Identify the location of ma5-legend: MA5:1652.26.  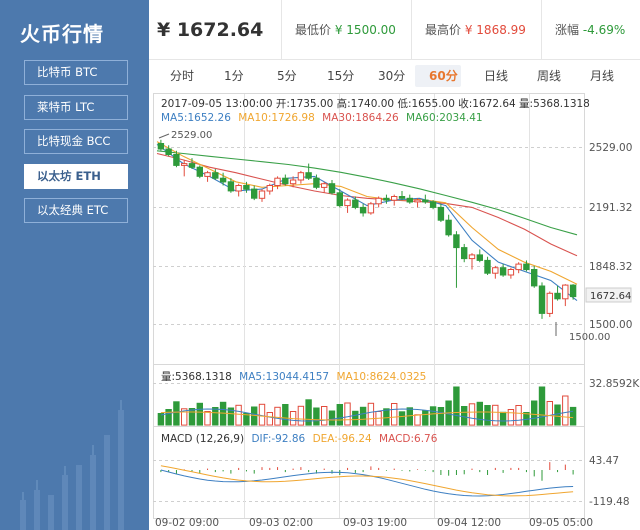
(196, 118).